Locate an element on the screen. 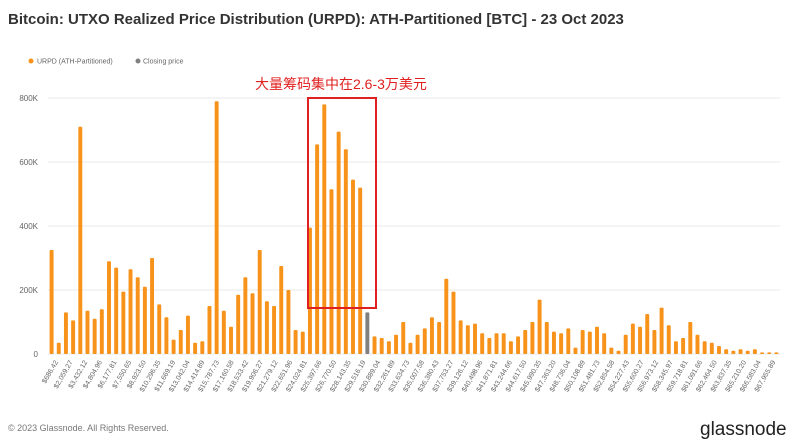  legend-label-urpd: URPD (ATH-Partitioned) is located at coordinates (75, 62).